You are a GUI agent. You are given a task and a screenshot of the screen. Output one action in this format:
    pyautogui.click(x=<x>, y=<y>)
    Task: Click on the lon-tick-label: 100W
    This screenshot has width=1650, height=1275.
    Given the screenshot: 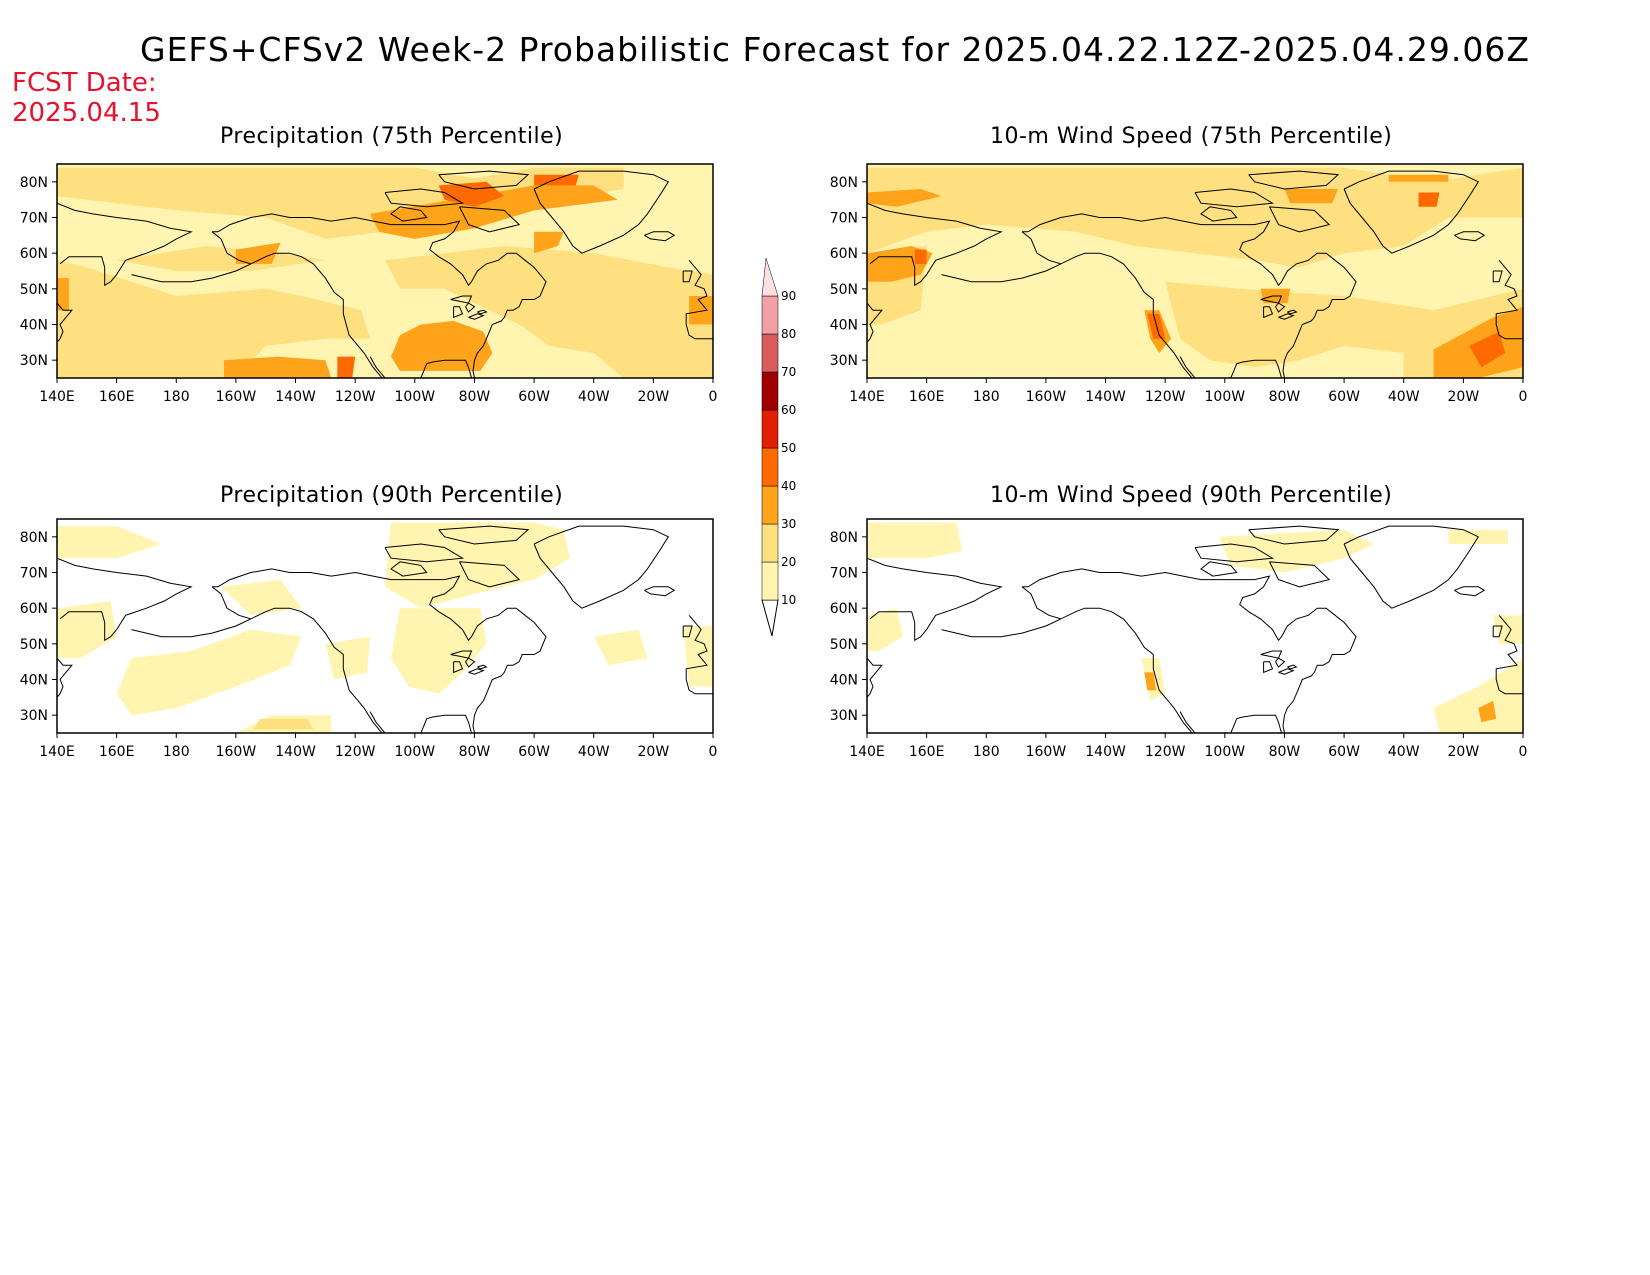 What is the action you would take?
    pyautogui.click(x=415, y=397)
    